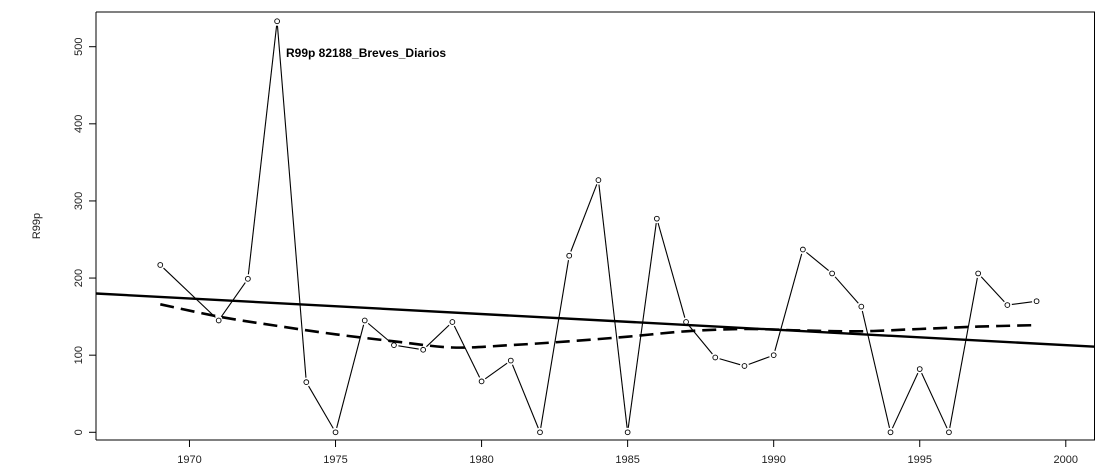  I want to click on x-tick-label: 1970, so click(189, 460).